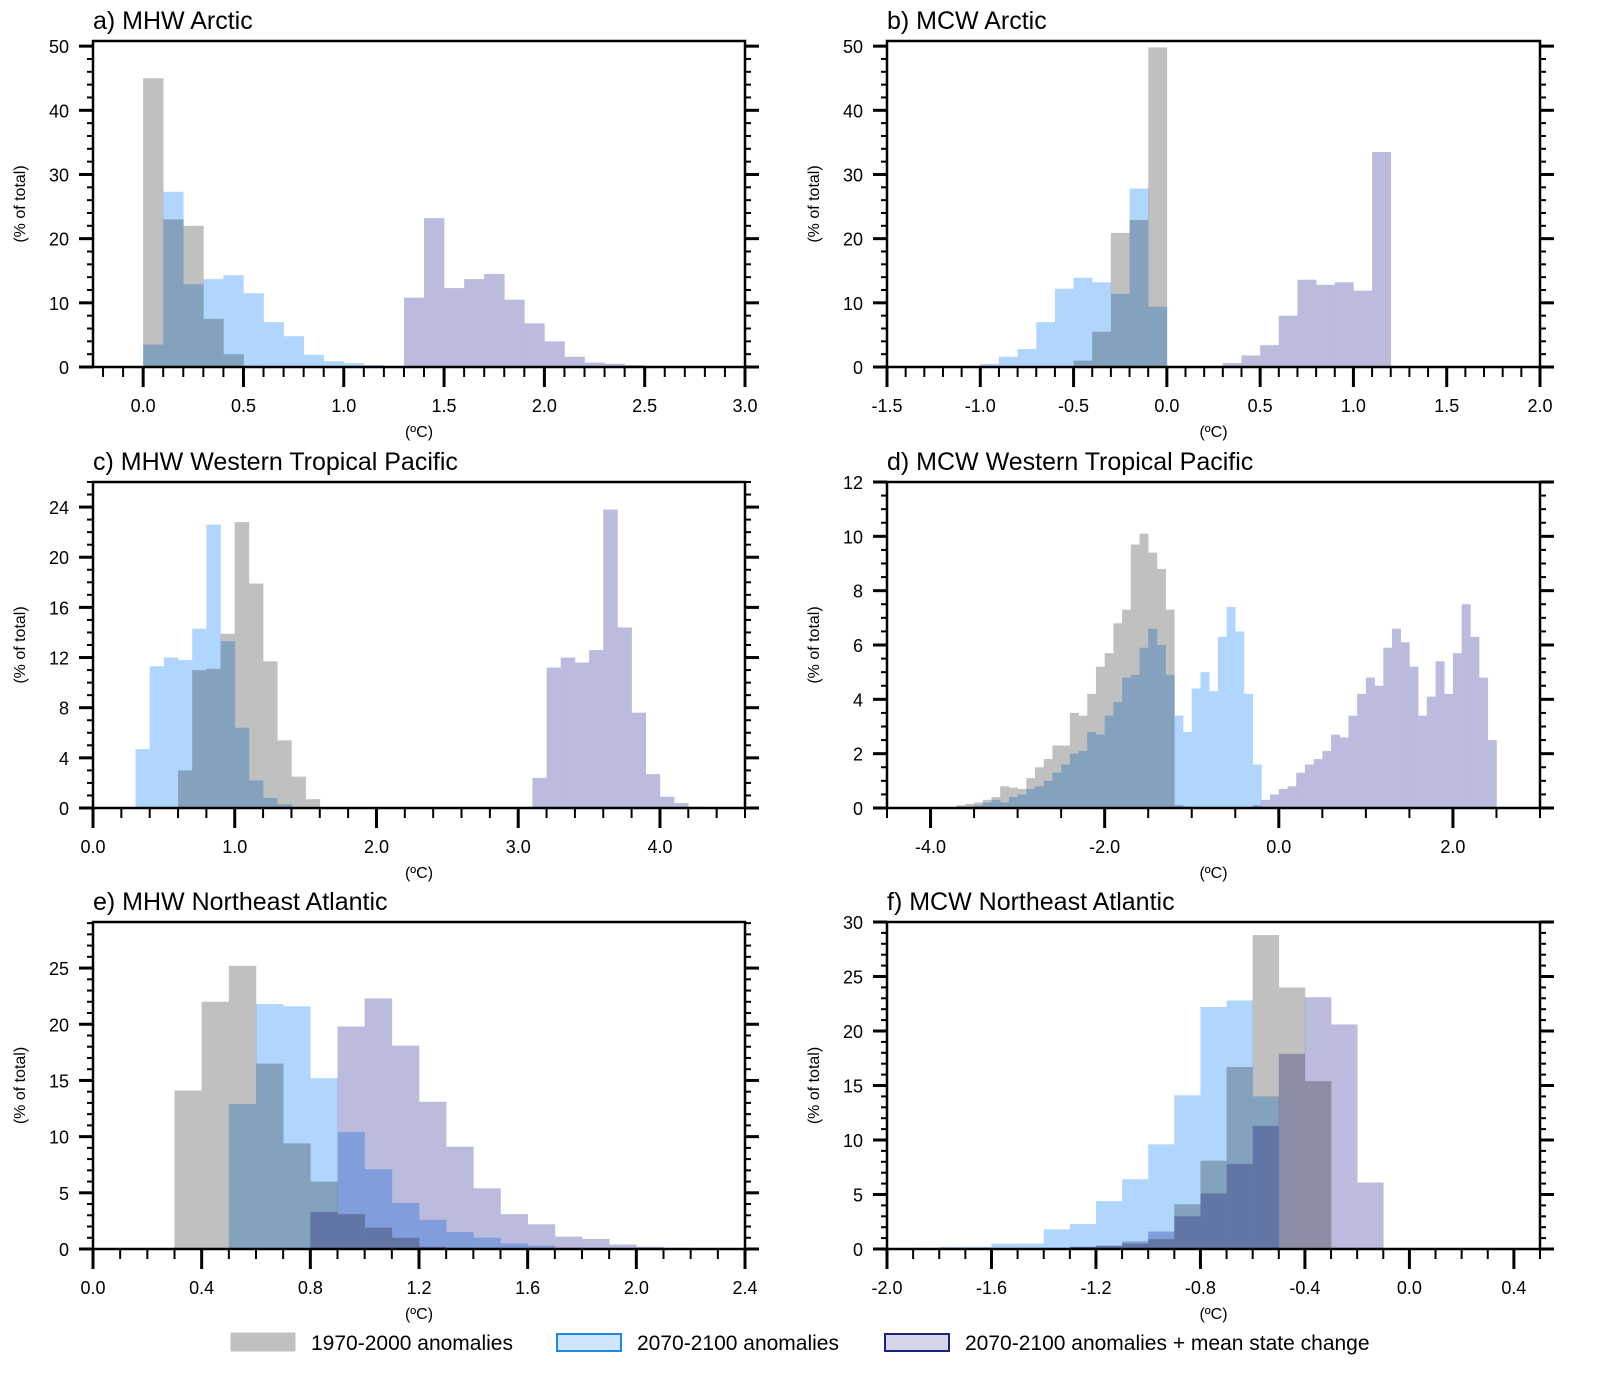 The height and width of the screenshot is (1389, 1597). What do you see at coordinates (1186, 207) in the screenshot?
I see `bars-b` at bounding box center [1186, 207].